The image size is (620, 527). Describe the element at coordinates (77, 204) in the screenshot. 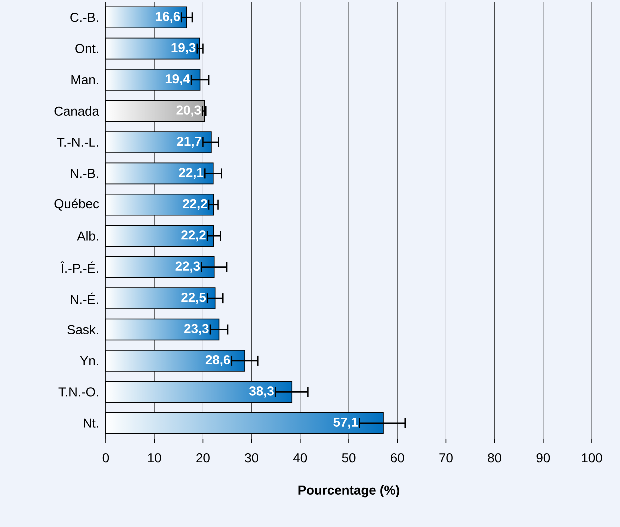

I see `y-tick-label: Québec` at that location.